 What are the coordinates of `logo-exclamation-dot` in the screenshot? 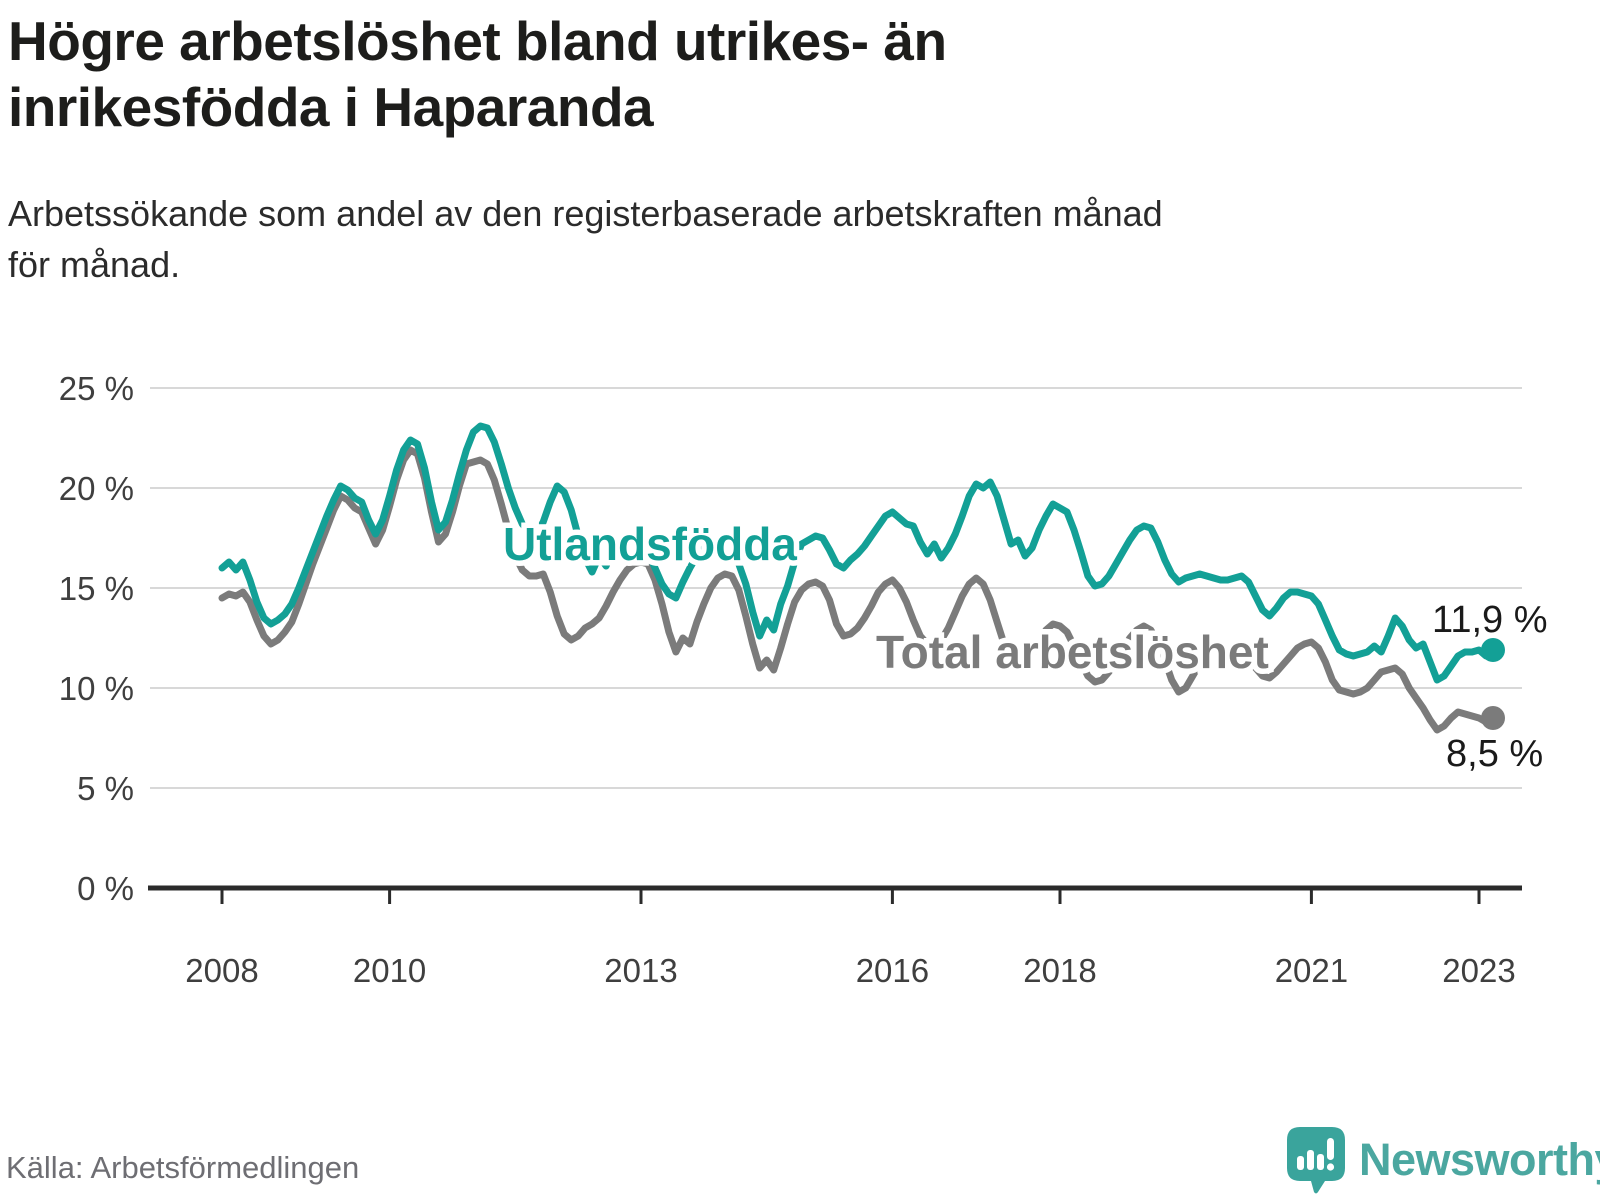 It's located at (1330, 1167).